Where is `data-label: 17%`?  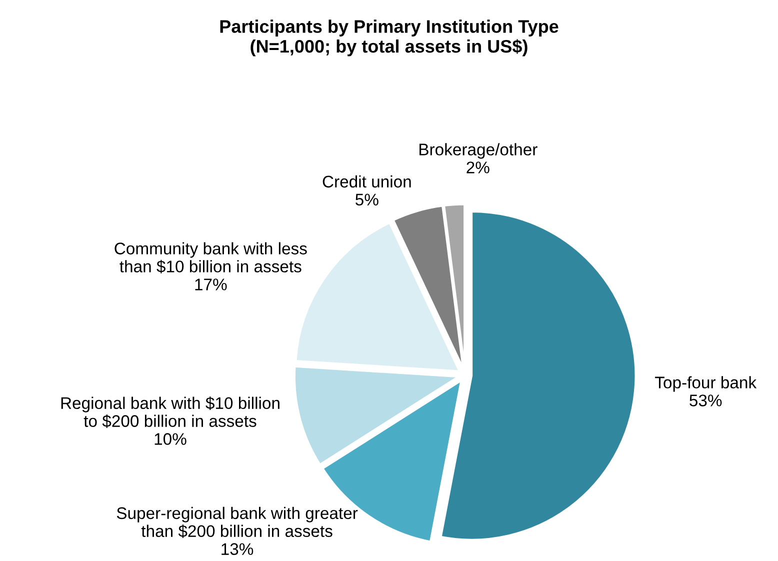 data-label: 17% is located at coordinates (211, 284).